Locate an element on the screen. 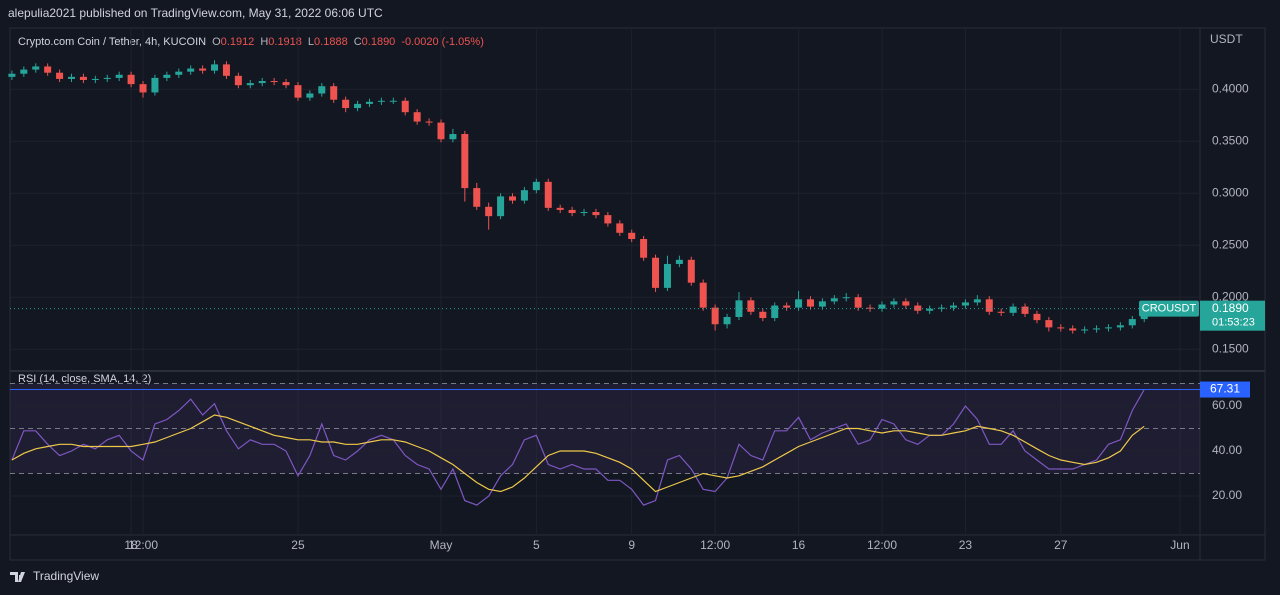 This screenshot has height=595, width=1280. x-tick-label: May is located at coordinates (441, 545).